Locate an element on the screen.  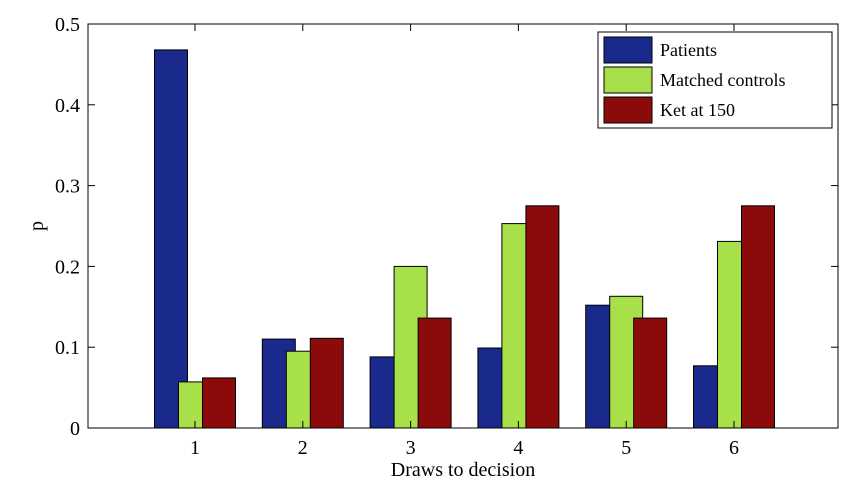
legend-label: Patients is located at coordinates (688, 50).